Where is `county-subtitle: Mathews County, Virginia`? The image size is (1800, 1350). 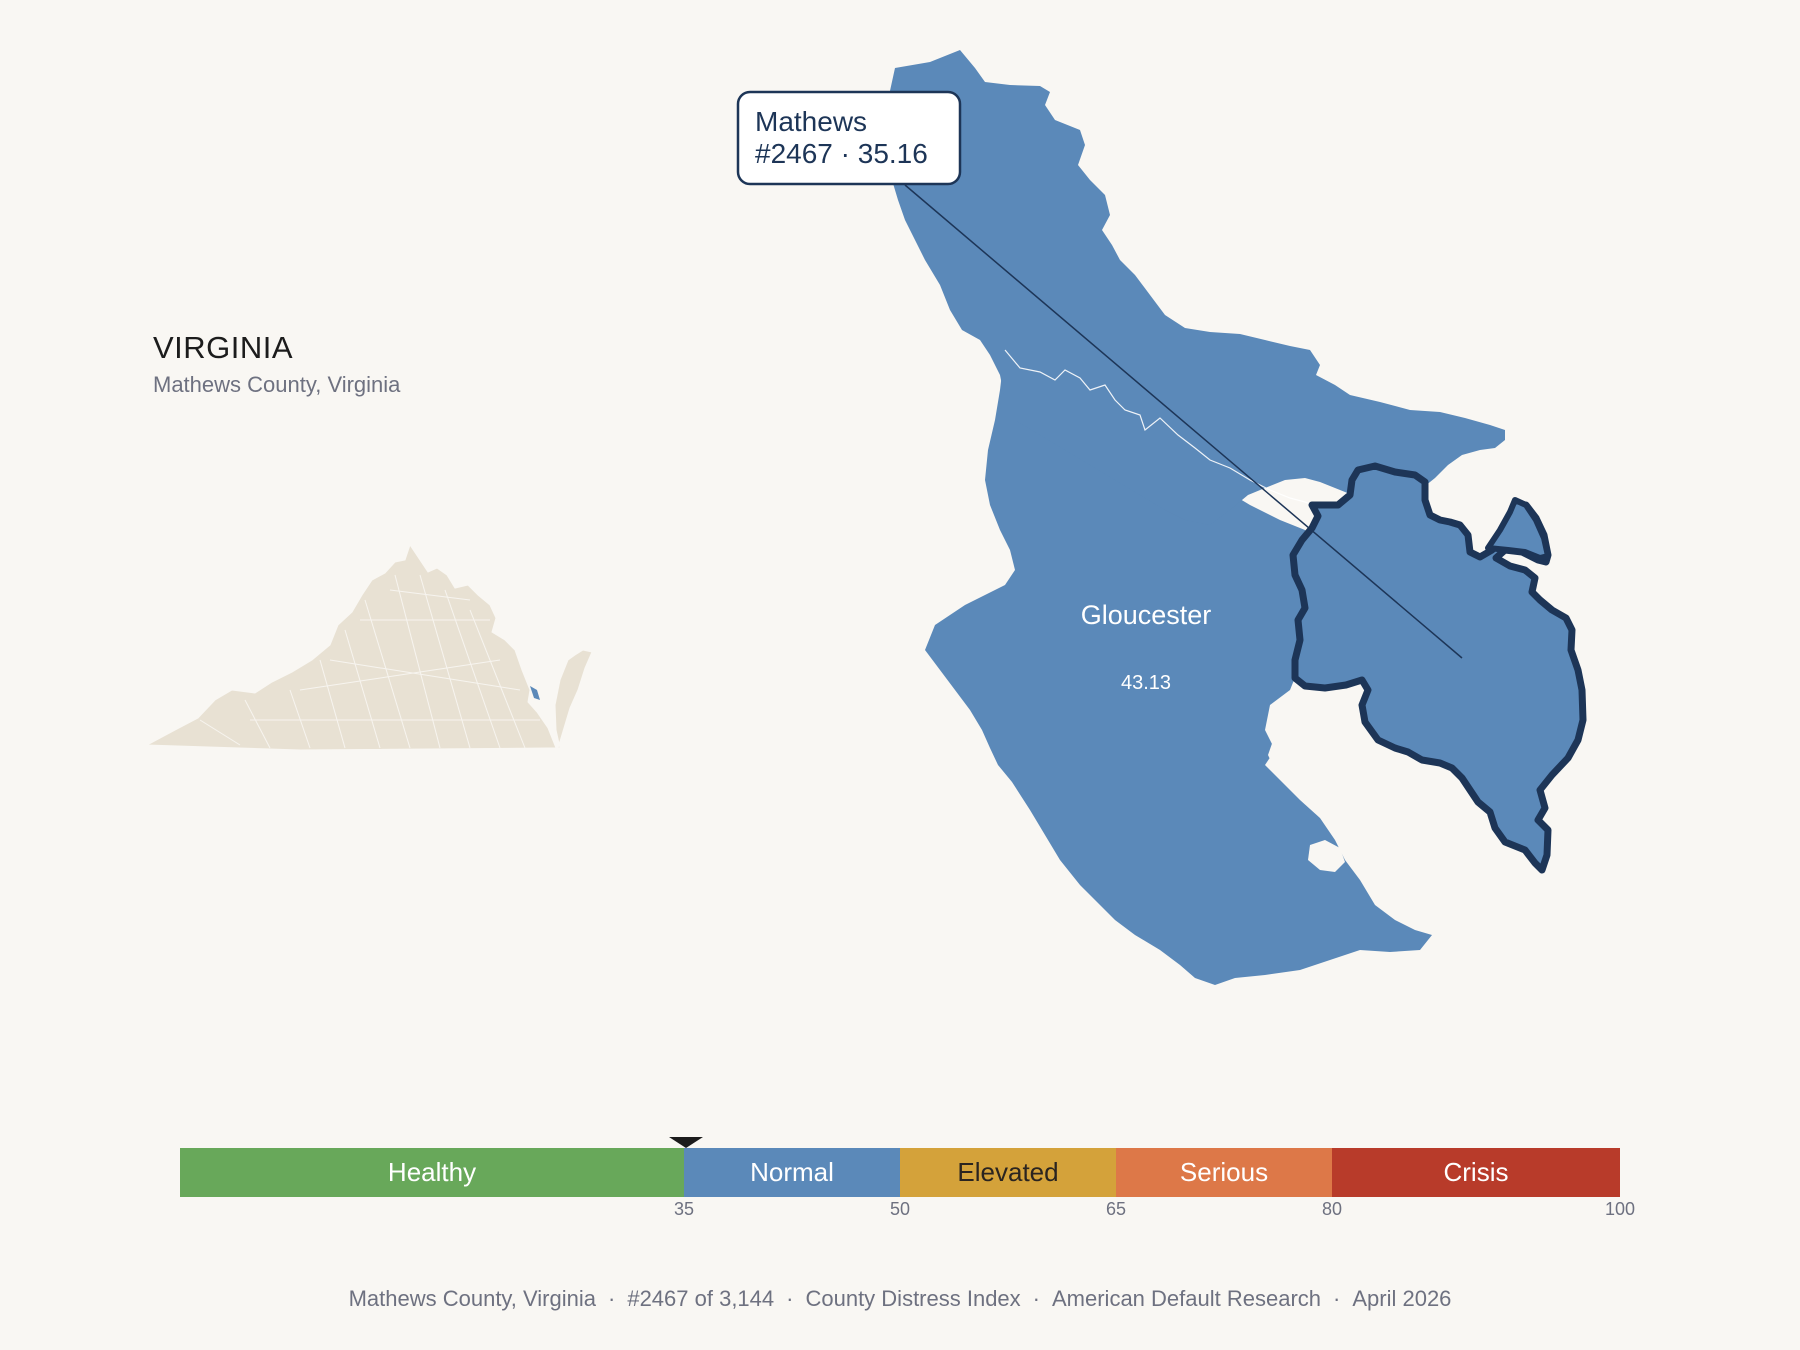 county-subtitle: Mathews County, Virginia is located at coordinates (277, 384).